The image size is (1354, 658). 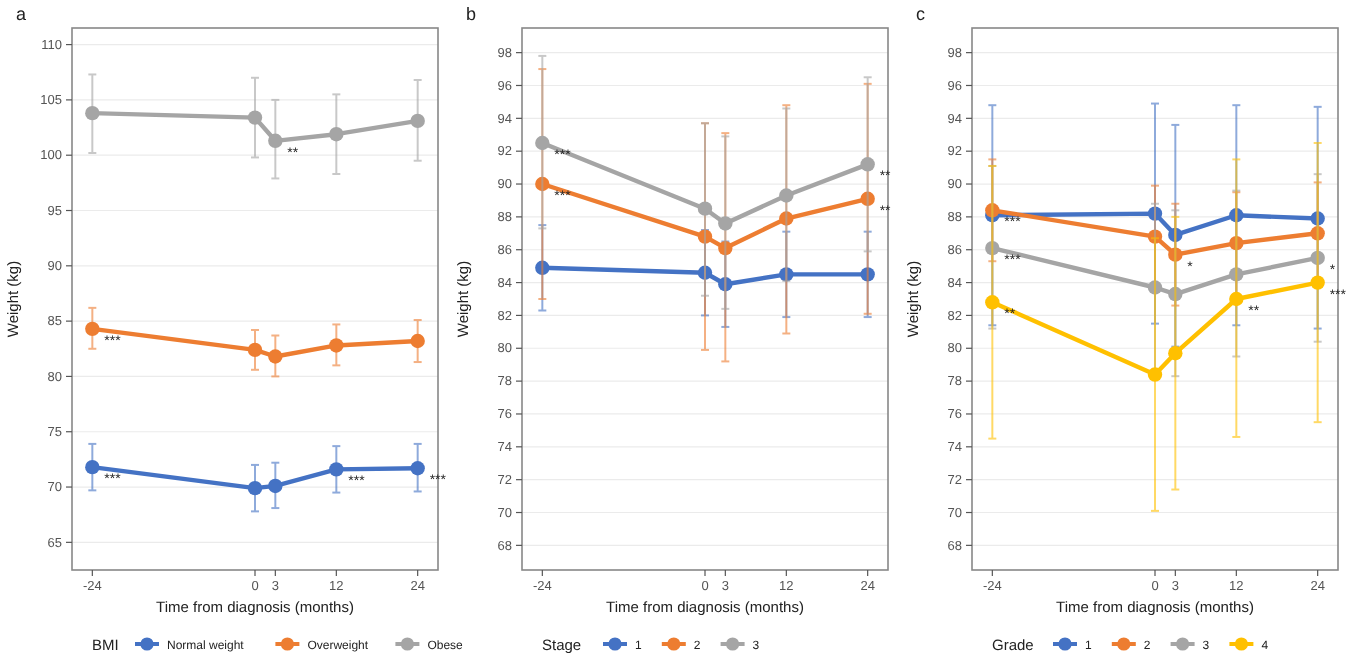 What do you see at coordinates (921, 14) in the screenshot?
I see `chart-title: c` at bounding box center [921, 14].